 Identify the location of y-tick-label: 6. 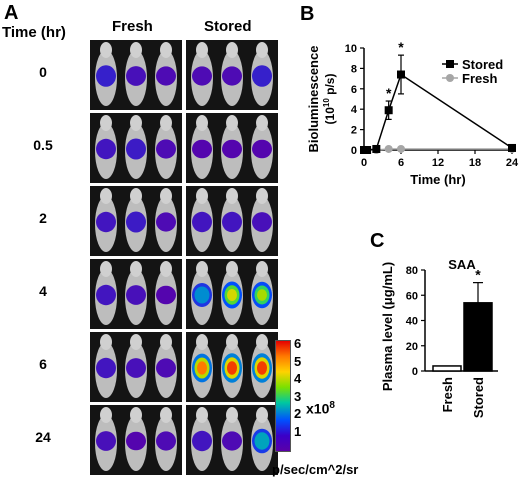
(354, 90).